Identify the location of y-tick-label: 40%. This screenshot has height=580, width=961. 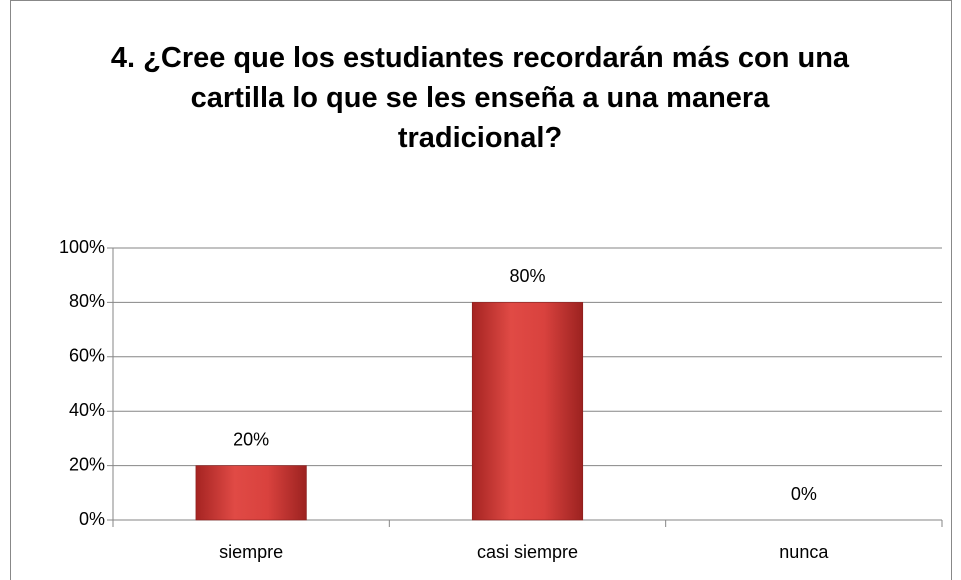
(87, 410).